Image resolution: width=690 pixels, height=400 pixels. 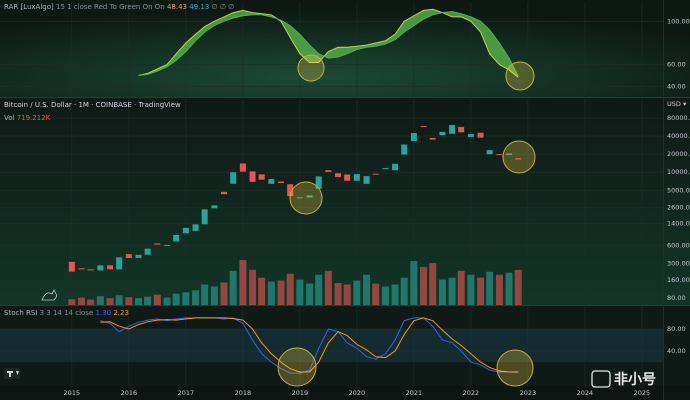 I want to click on tradingview-logo, so click(x=12, y=373).